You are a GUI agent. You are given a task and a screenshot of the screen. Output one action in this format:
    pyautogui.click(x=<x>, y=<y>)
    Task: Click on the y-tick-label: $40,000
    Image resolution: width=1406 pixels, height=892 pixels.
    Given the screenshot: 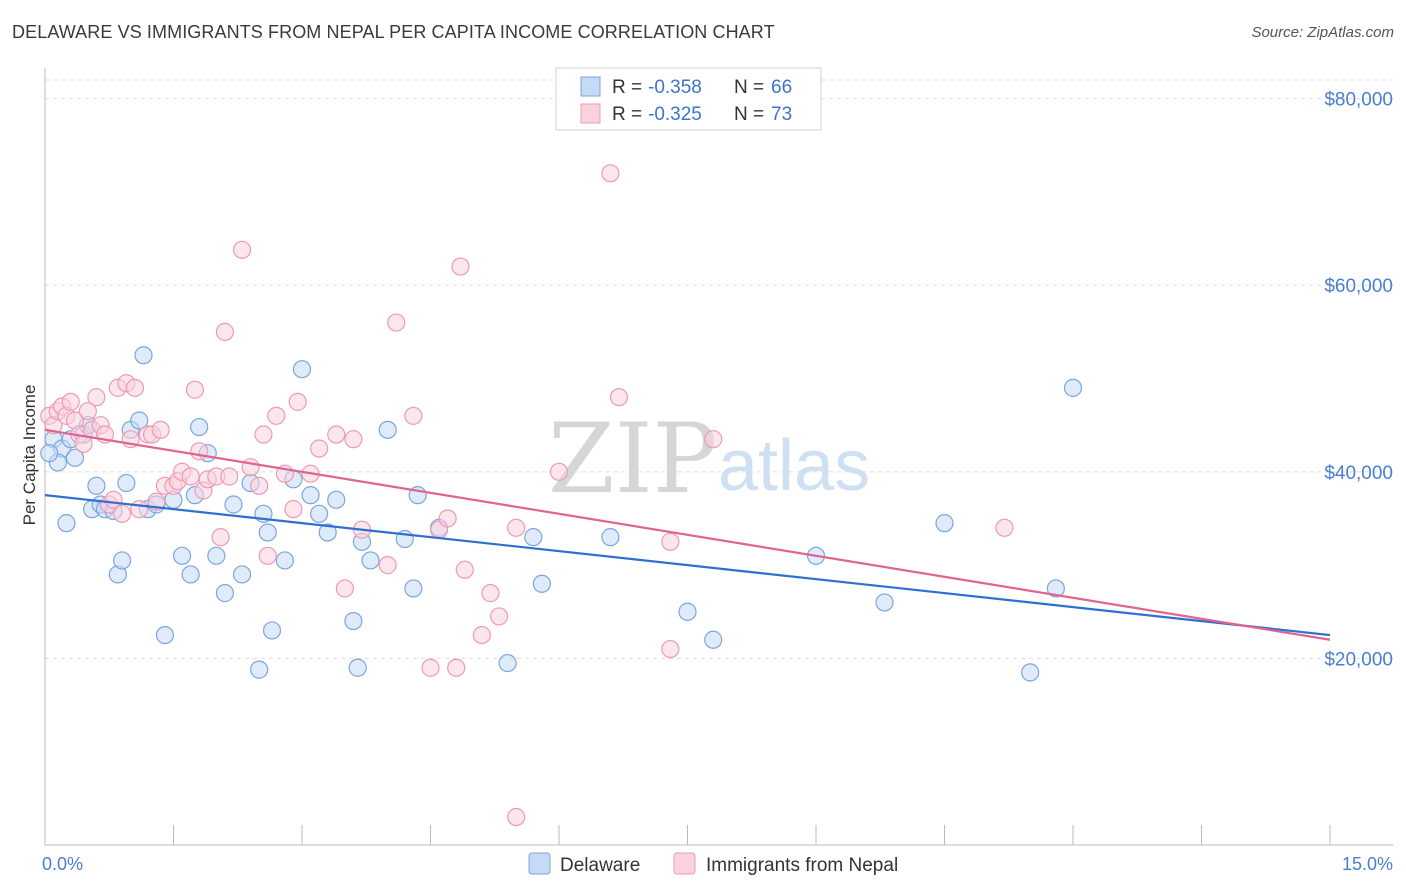 What is the action you would take?
    pyautogui.click(x=1358, y=473)
    